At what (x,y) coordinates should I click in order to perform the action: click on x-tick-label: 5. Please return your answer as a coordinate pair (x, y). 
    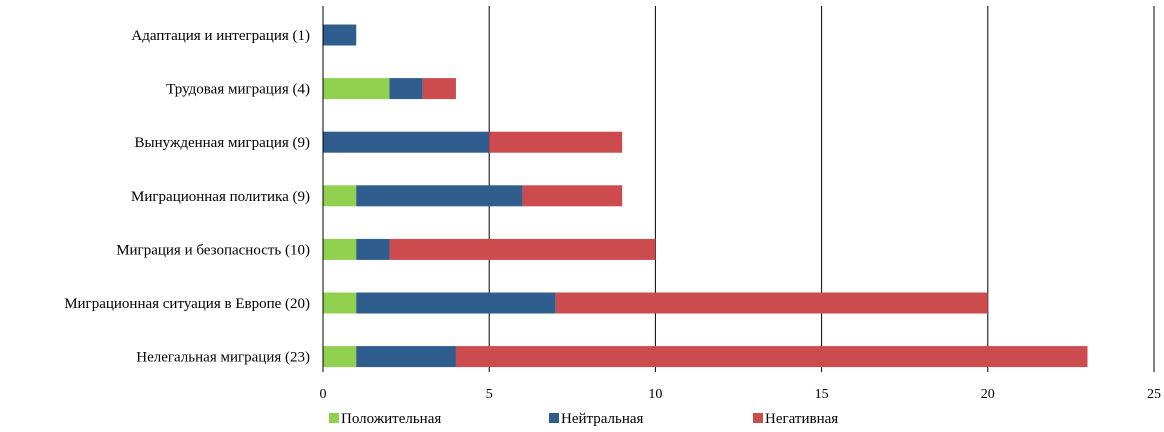
    Looking at the image, I should click on (489, 394).